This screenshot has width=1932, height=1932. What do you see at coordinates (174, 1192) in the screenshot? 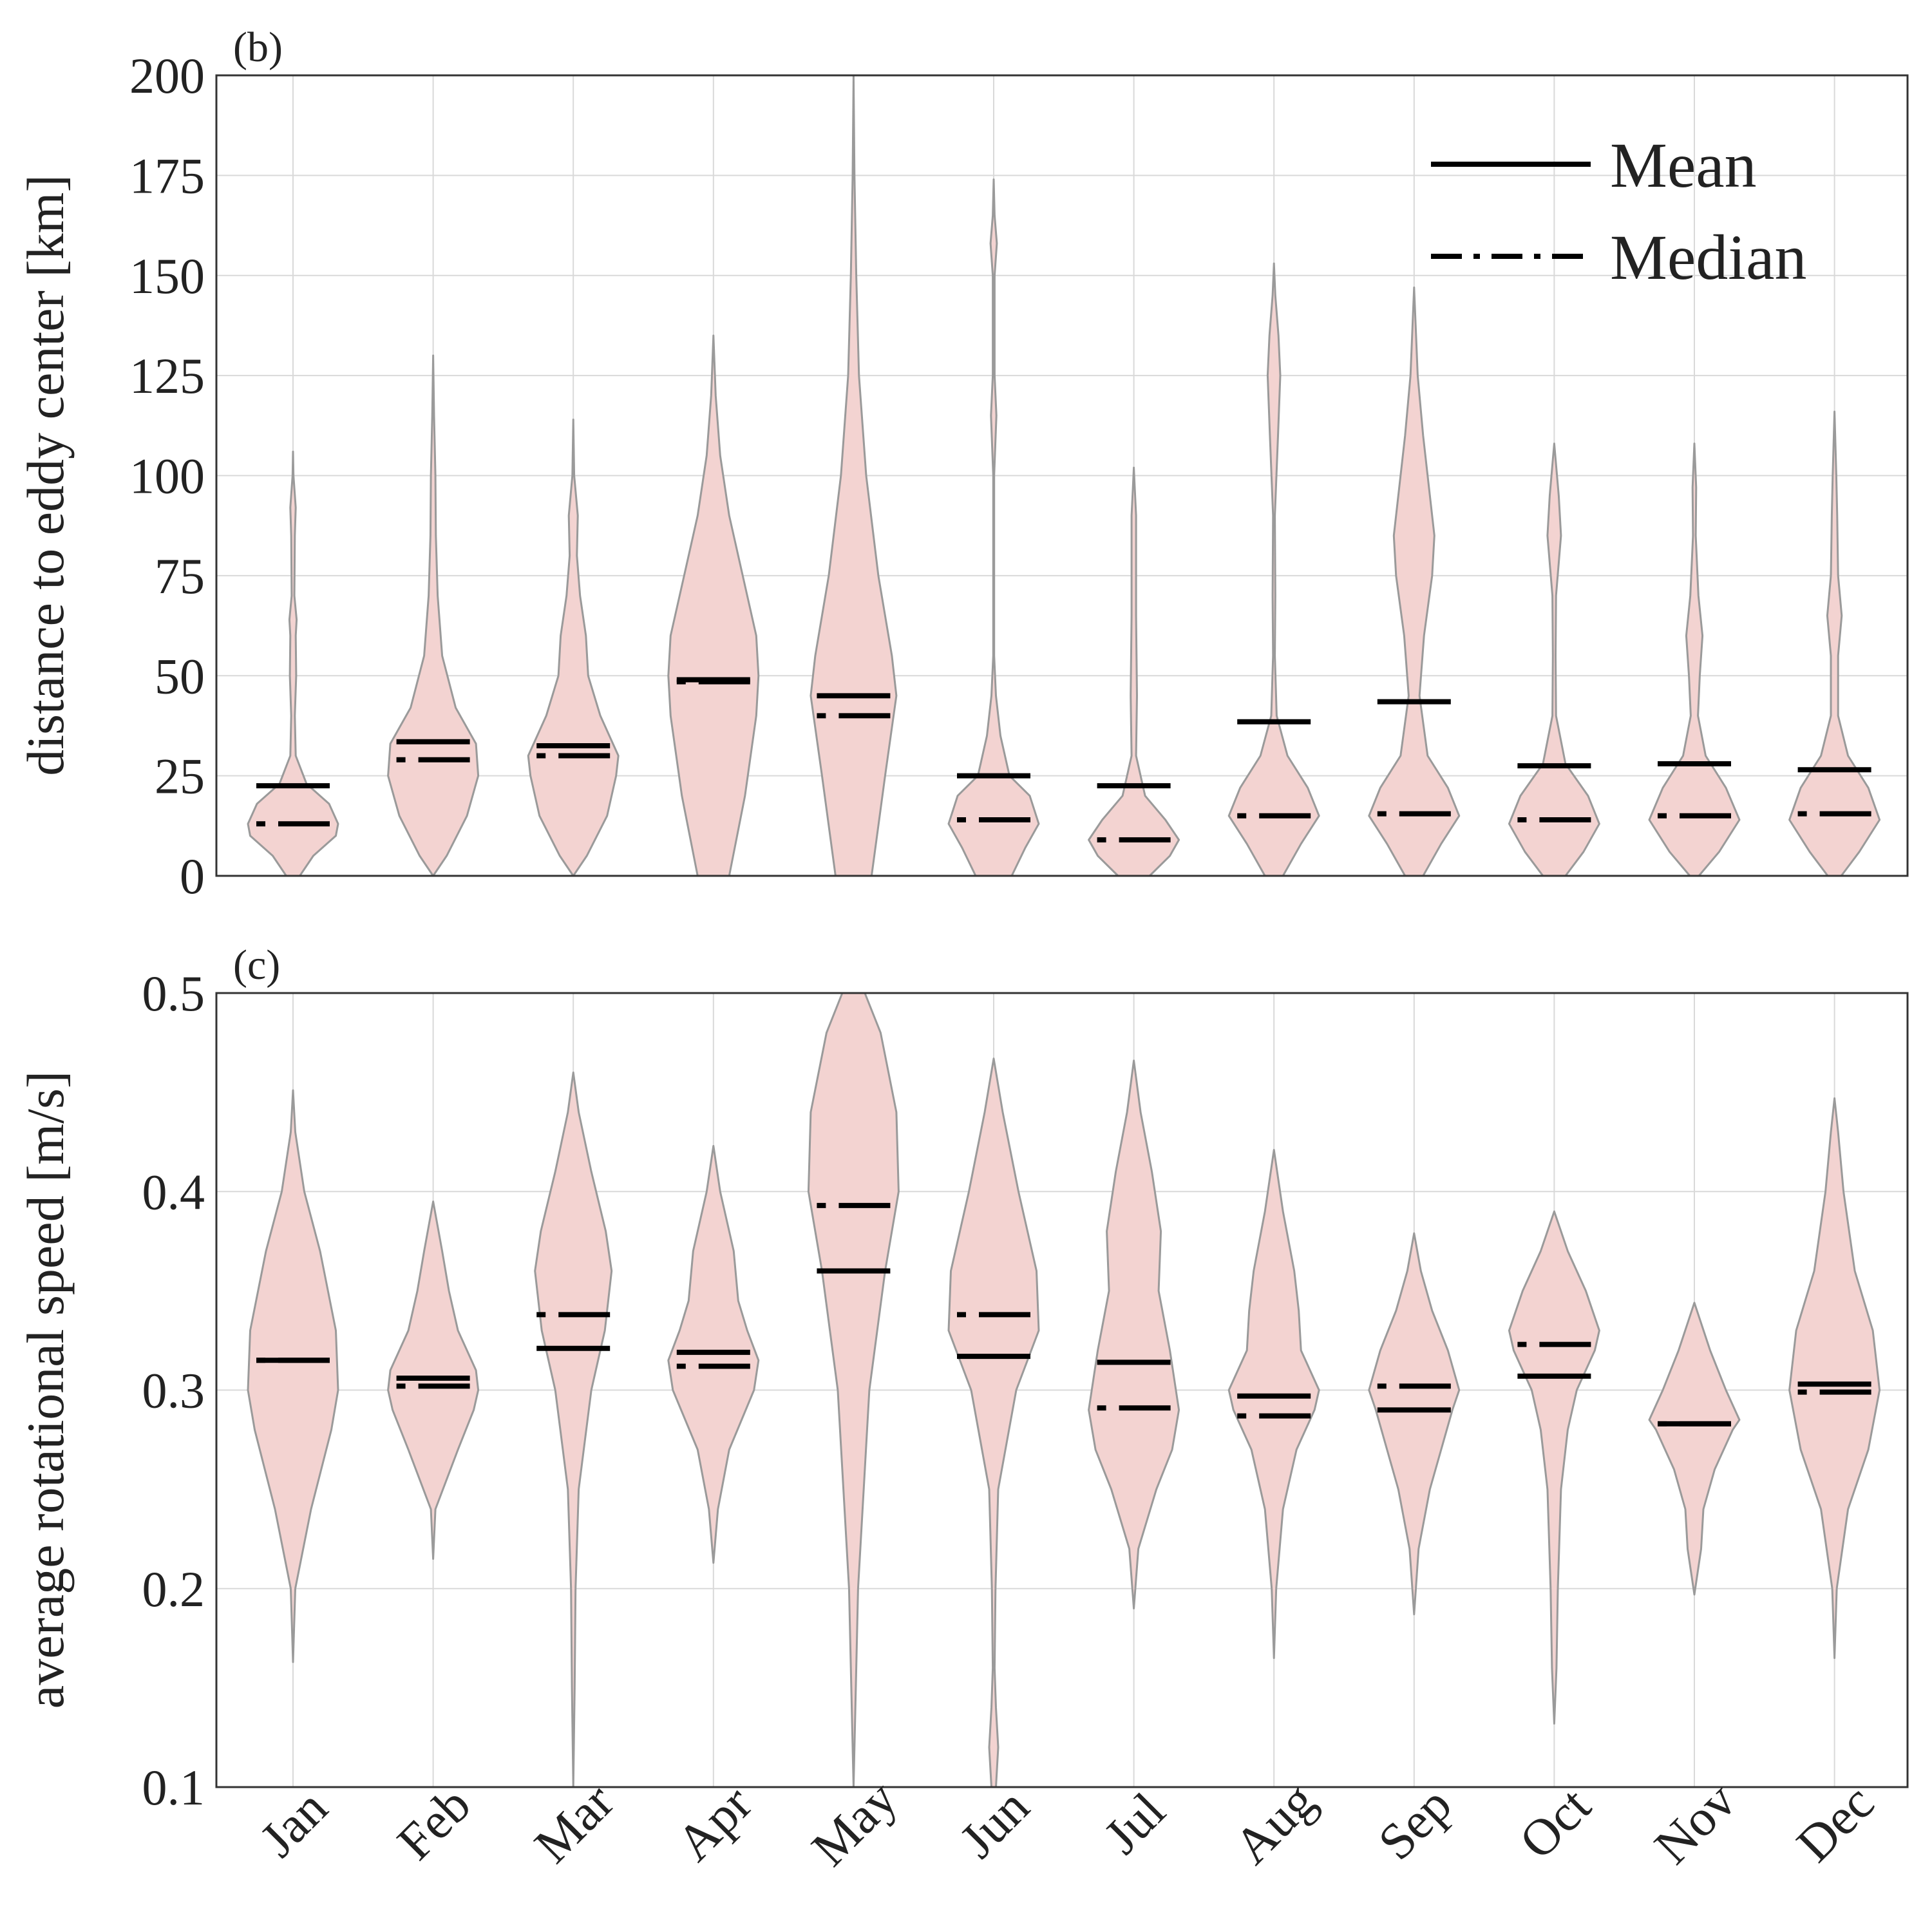
I see `y-tick-label: 0.4` at bounding box center [174, 1192].